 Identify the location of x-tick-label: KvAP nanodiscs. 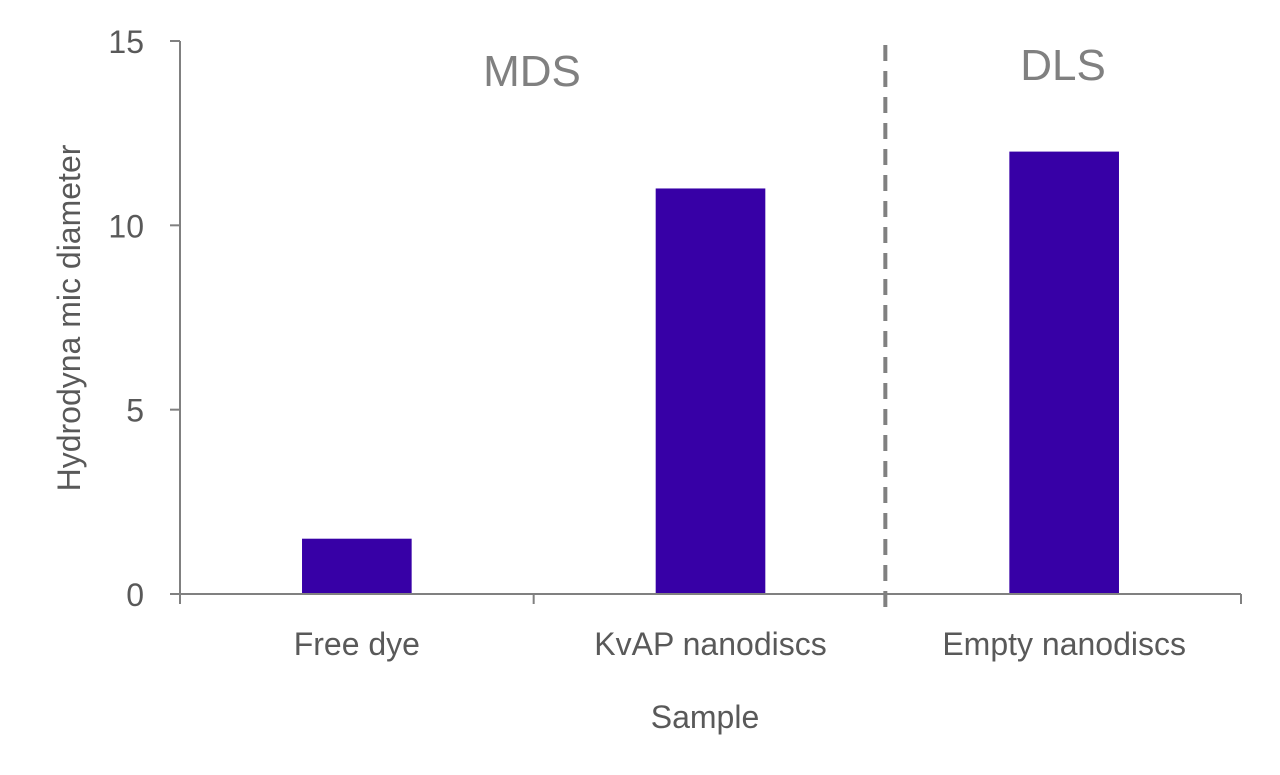
(710, 644).